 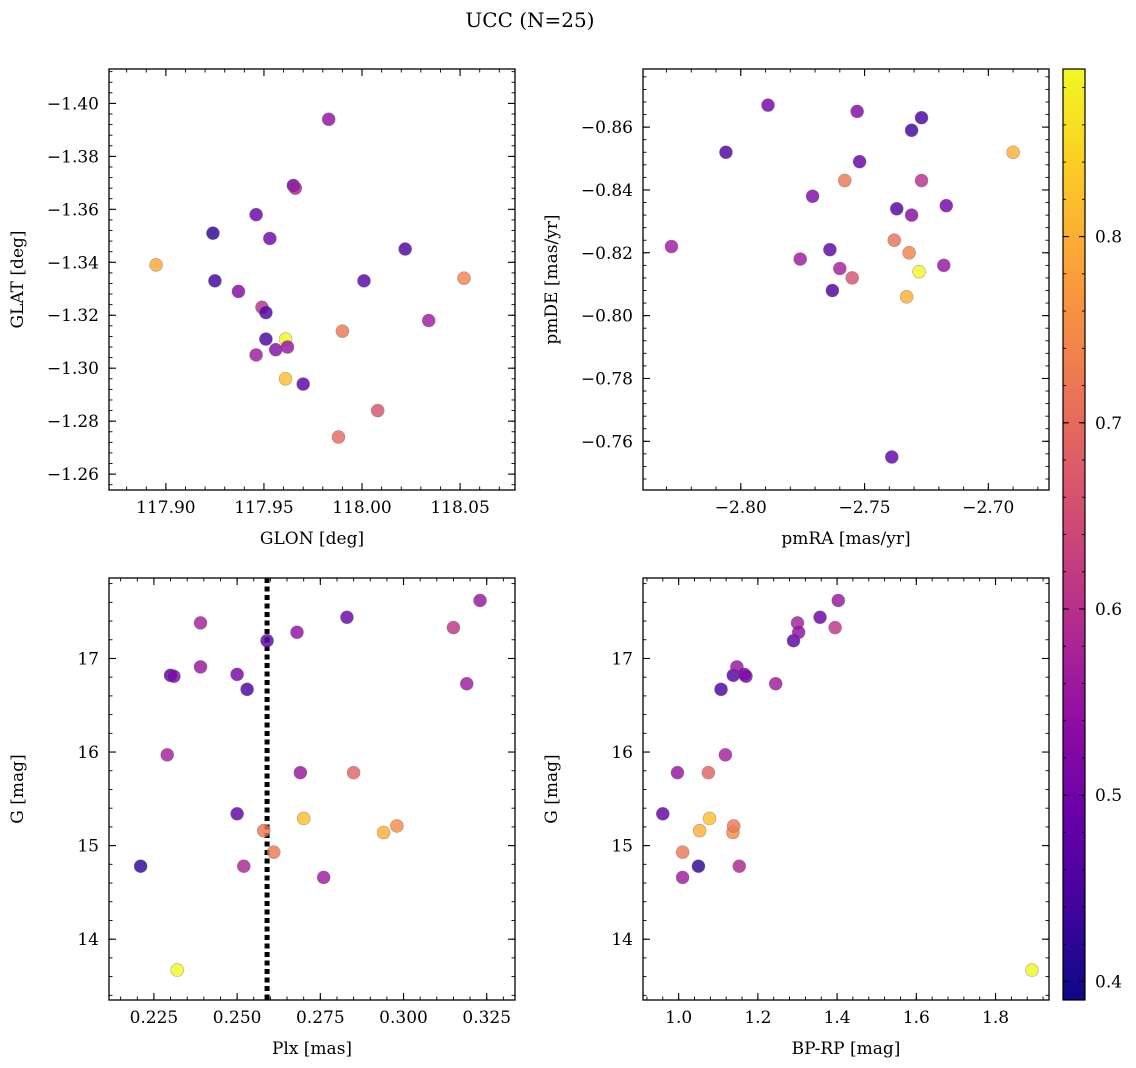 What do you see at coordinates (263, 508) in the screenshot?
I see `x-tick-label: 117.95` at bounding box center [263, 508].